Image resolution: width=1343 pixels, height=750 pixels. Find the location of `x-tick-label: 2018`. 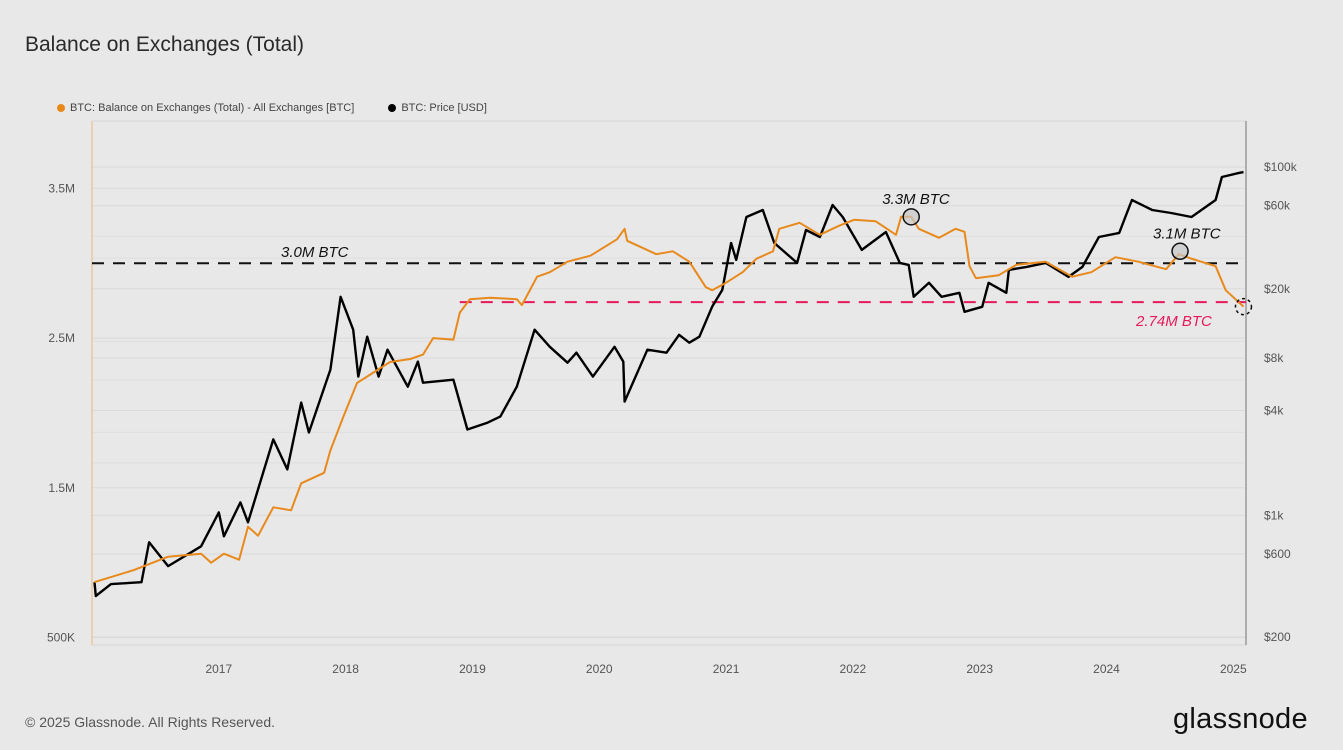

x-tick-label: 2018 is located at coordinates (345, 669).